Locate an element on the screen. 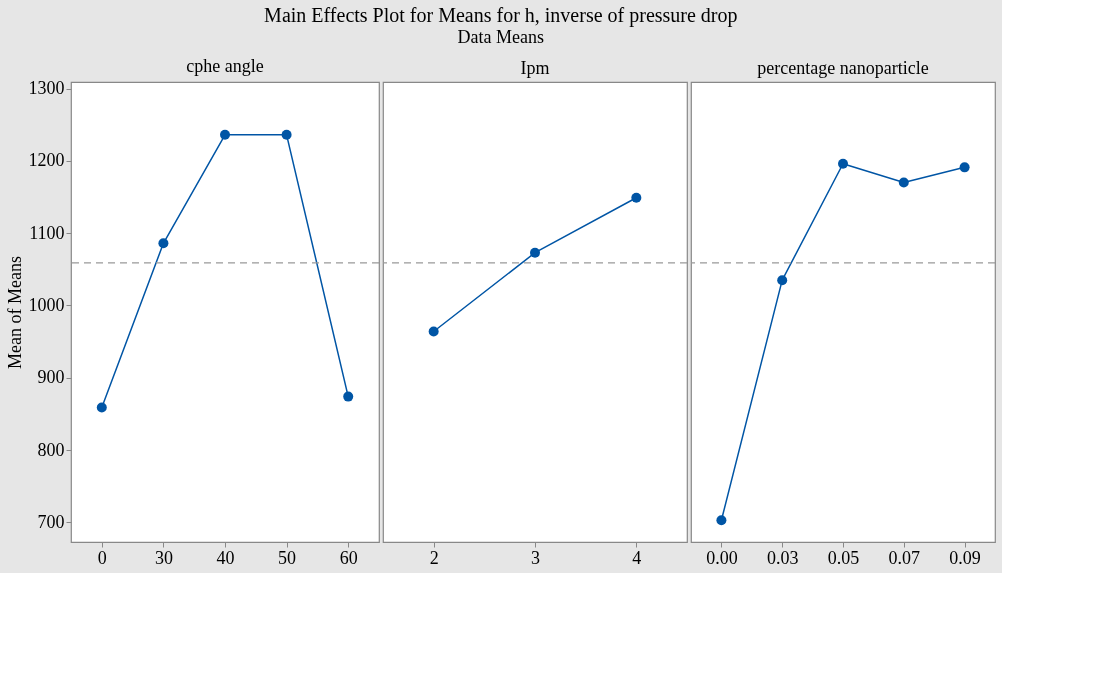 This screenshot has width=1096, height=675. x-axis-title: percentage nanoparticle is located at coordinates (843, 68).